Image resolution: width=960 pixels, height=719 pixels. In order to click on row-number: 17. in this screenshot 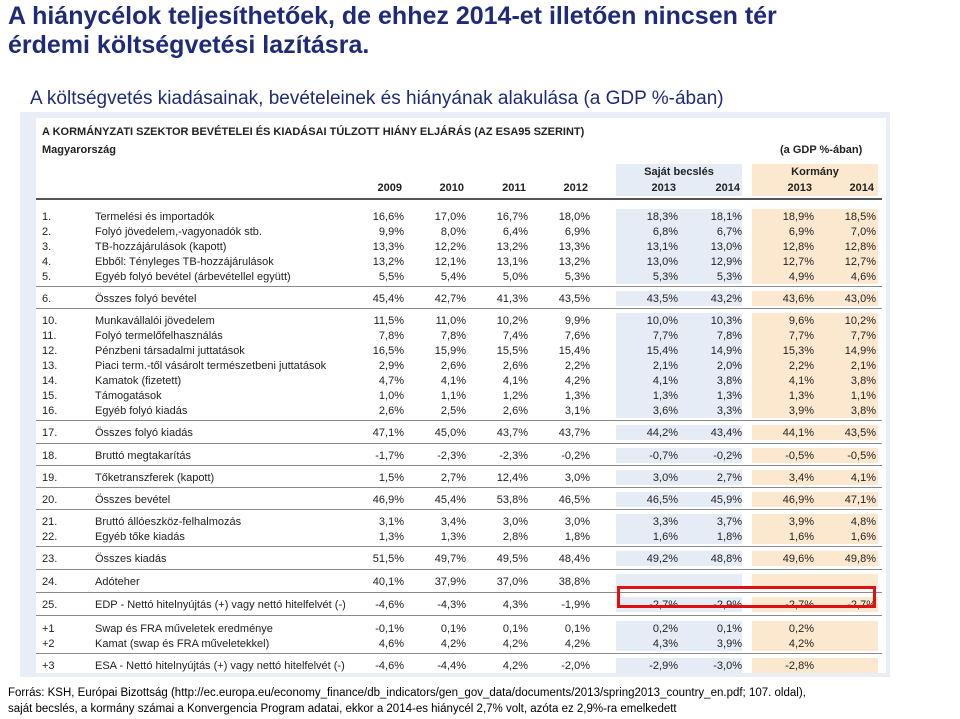, I will do `click(50, 433)`.